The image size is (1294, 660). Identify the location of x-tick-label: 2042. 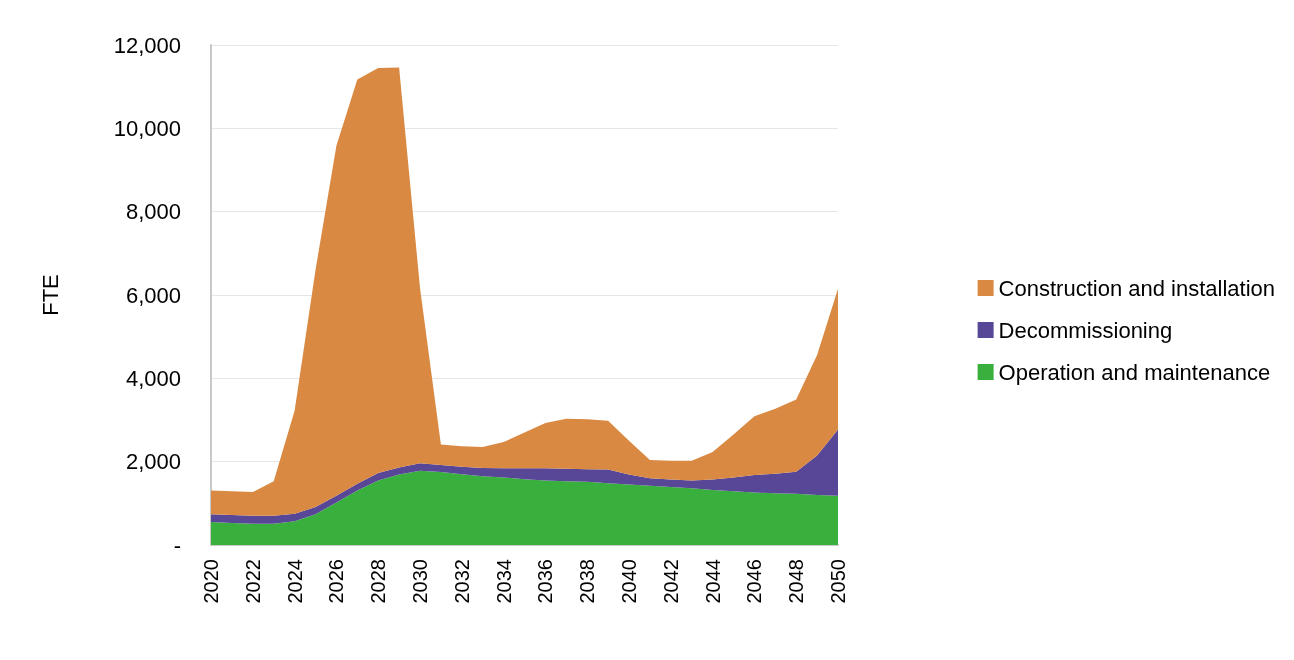
(670, 581).